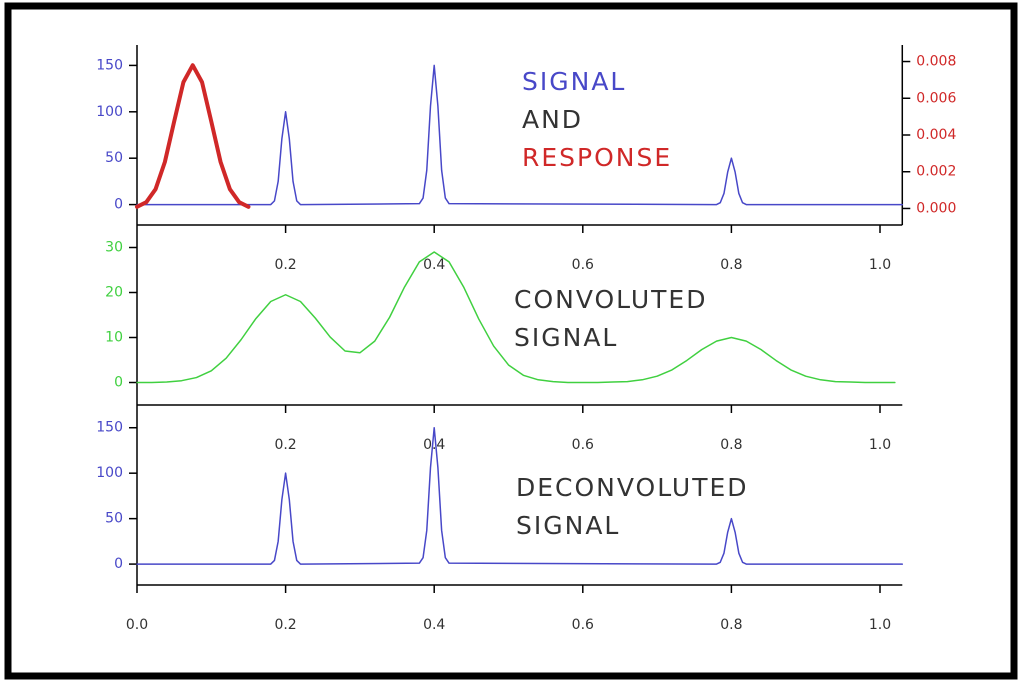 Image resolution: width=1023 pixels, height=682 pixels. What do you see at coordinates (137, 625) in the screenshot?
I see `x-tick-label: 0.0` at bounding box center [137, 625].